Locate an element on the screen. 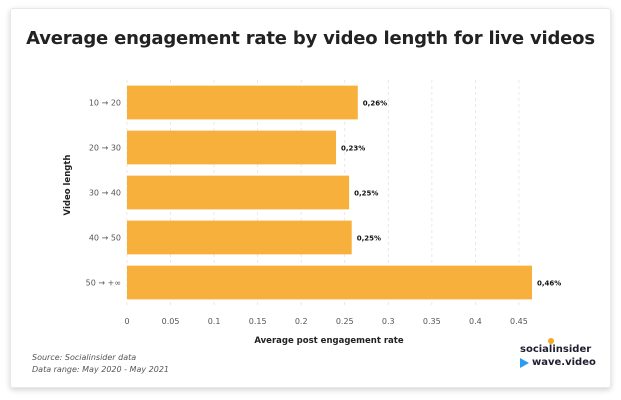 This screenshot has height=400, width=621. category-label: 10 → 20 is located at coordinates (105, 103).